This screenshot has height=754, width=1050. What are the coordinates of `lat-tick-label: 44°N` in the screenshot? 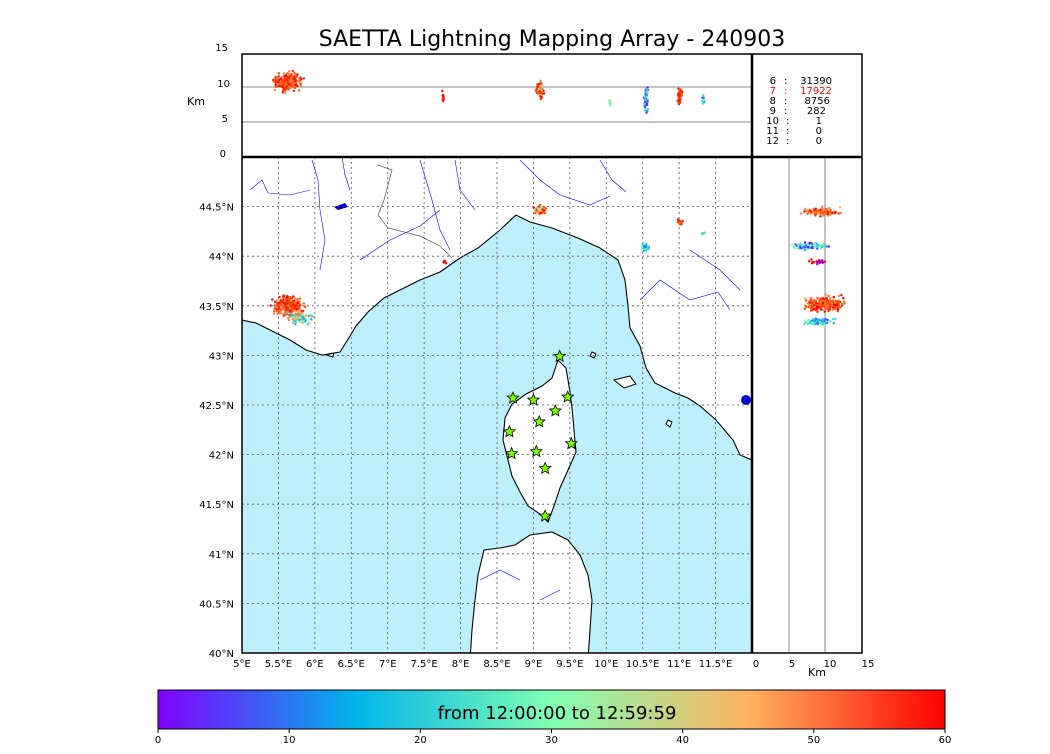 It's located at (221, 257).